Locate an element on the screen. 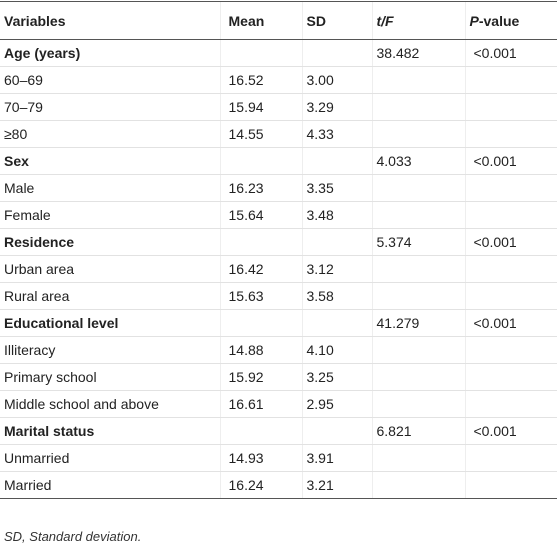 The height and width of the screenshot is (544, 557). sd-value: 4.33 is located at coordinates (336, 134).